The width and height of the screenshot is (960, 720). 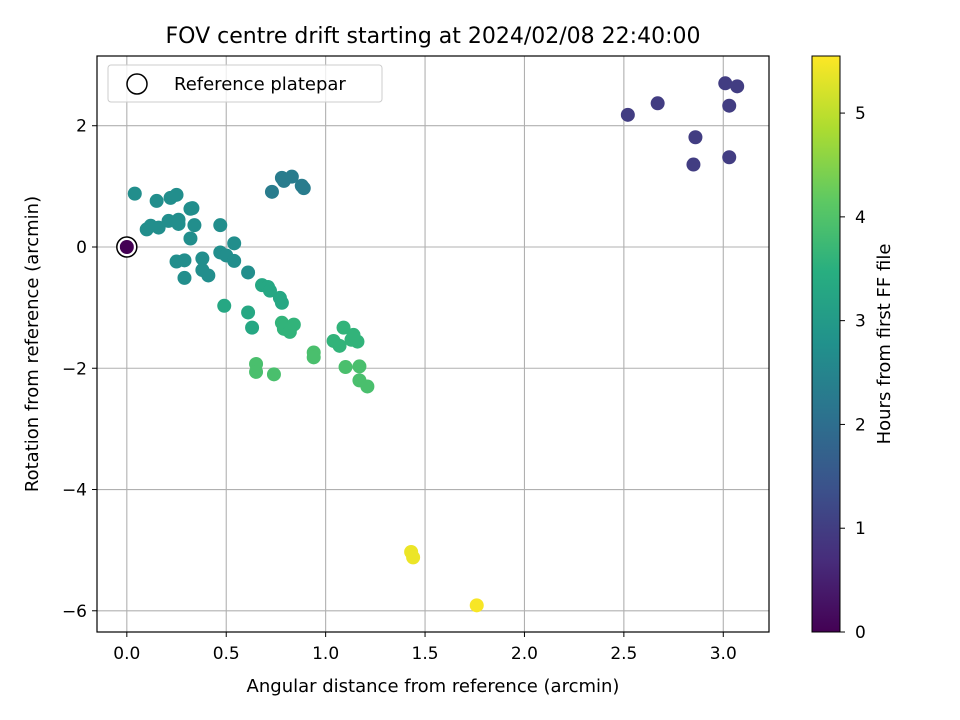 I want to click on x-axis-label: Angular distance from reference (arcmin), so click(x=433, y=686).